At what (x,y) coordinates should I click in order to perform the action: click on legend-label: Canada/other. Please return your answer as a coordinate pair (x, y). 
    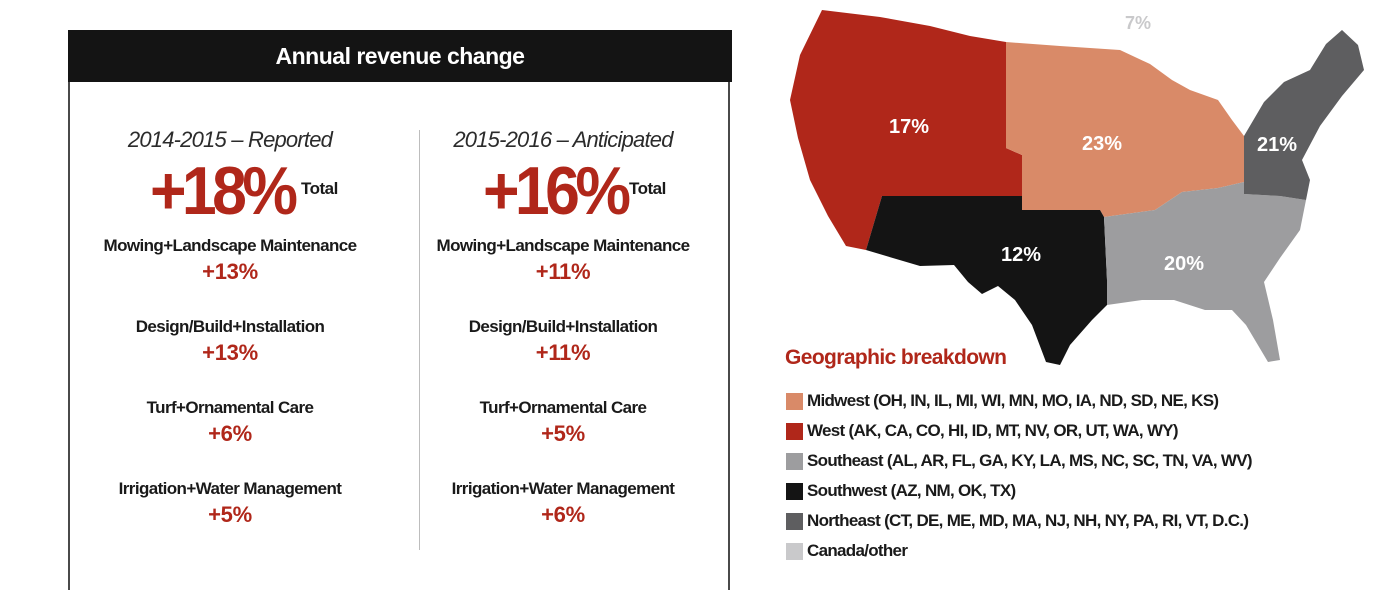
    Looking at the image, I should click on (857, 550).